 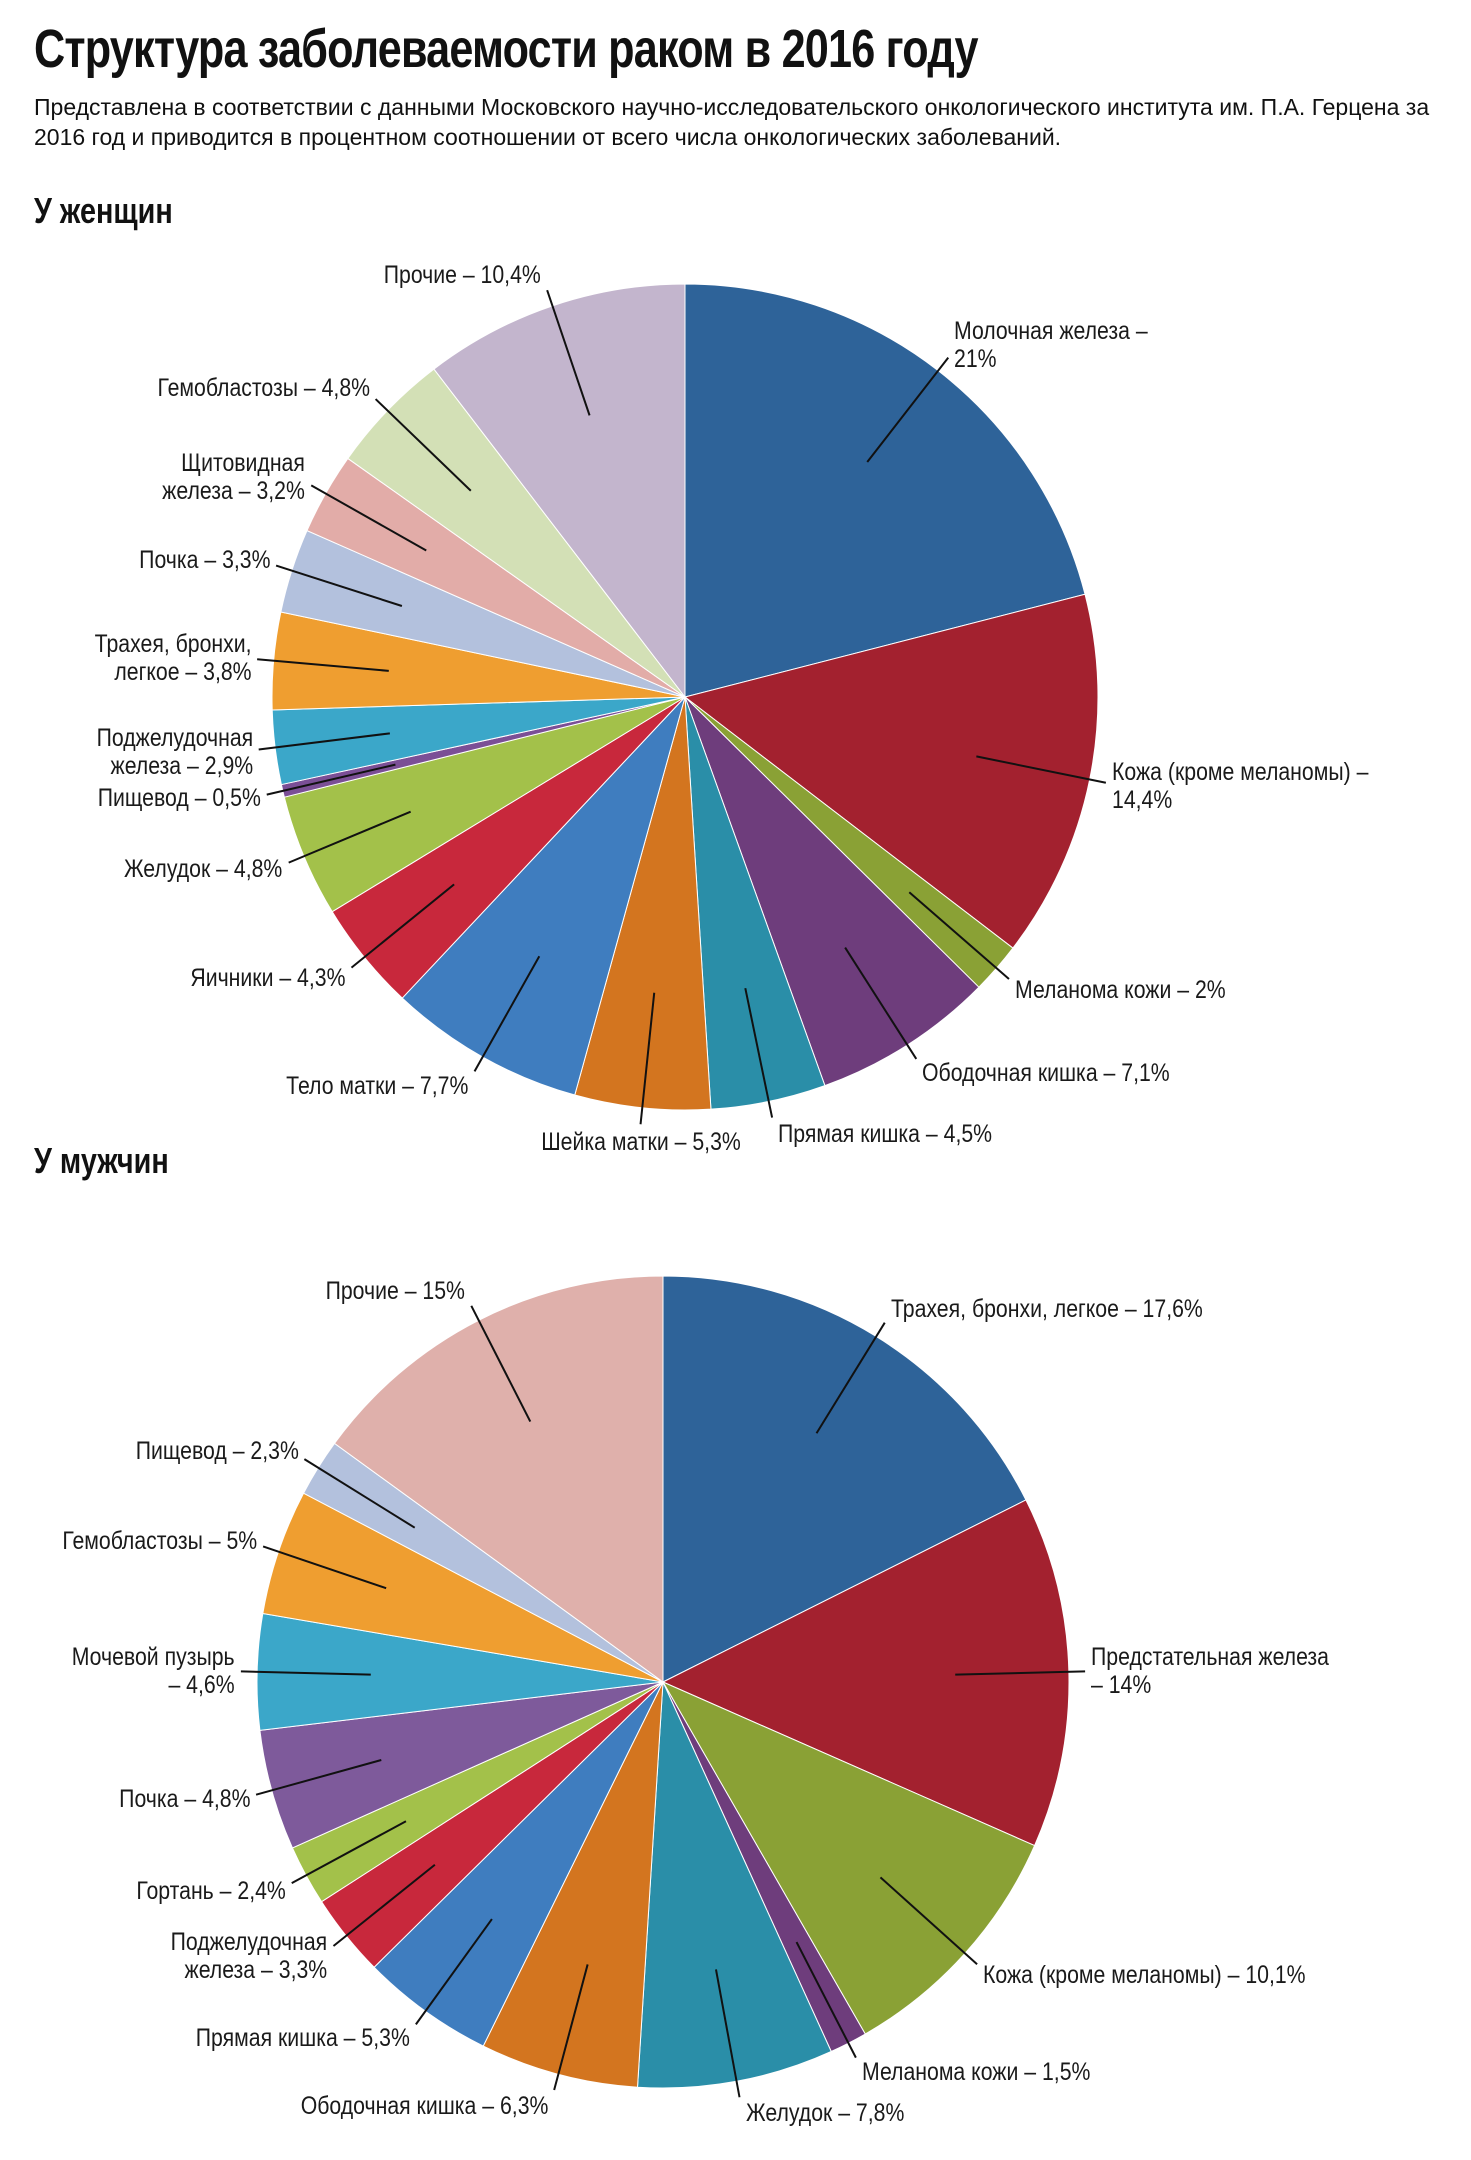 I want to click on slice-label: Поджелудочная железа – 3,3%, so click(x=249, y=1956).